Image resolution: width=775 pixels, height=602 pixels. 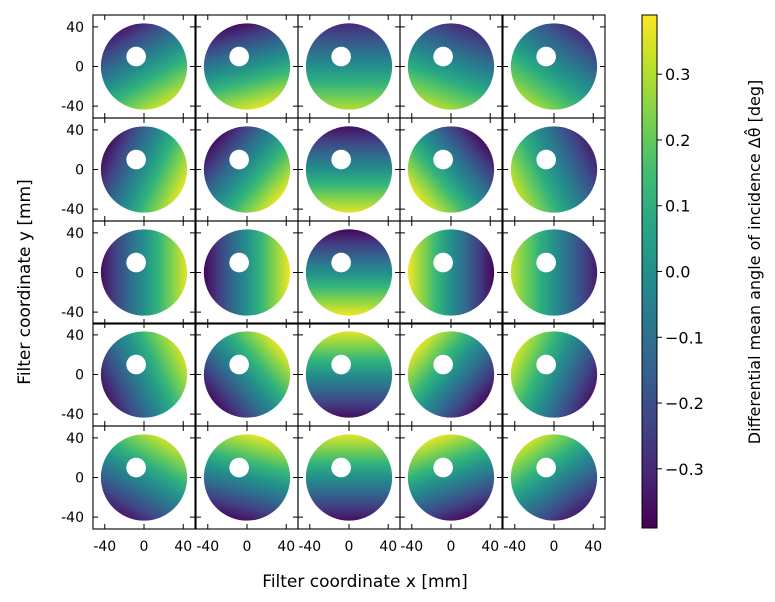 I want to click on panel-r5-c4, so click(x=451, y=477).